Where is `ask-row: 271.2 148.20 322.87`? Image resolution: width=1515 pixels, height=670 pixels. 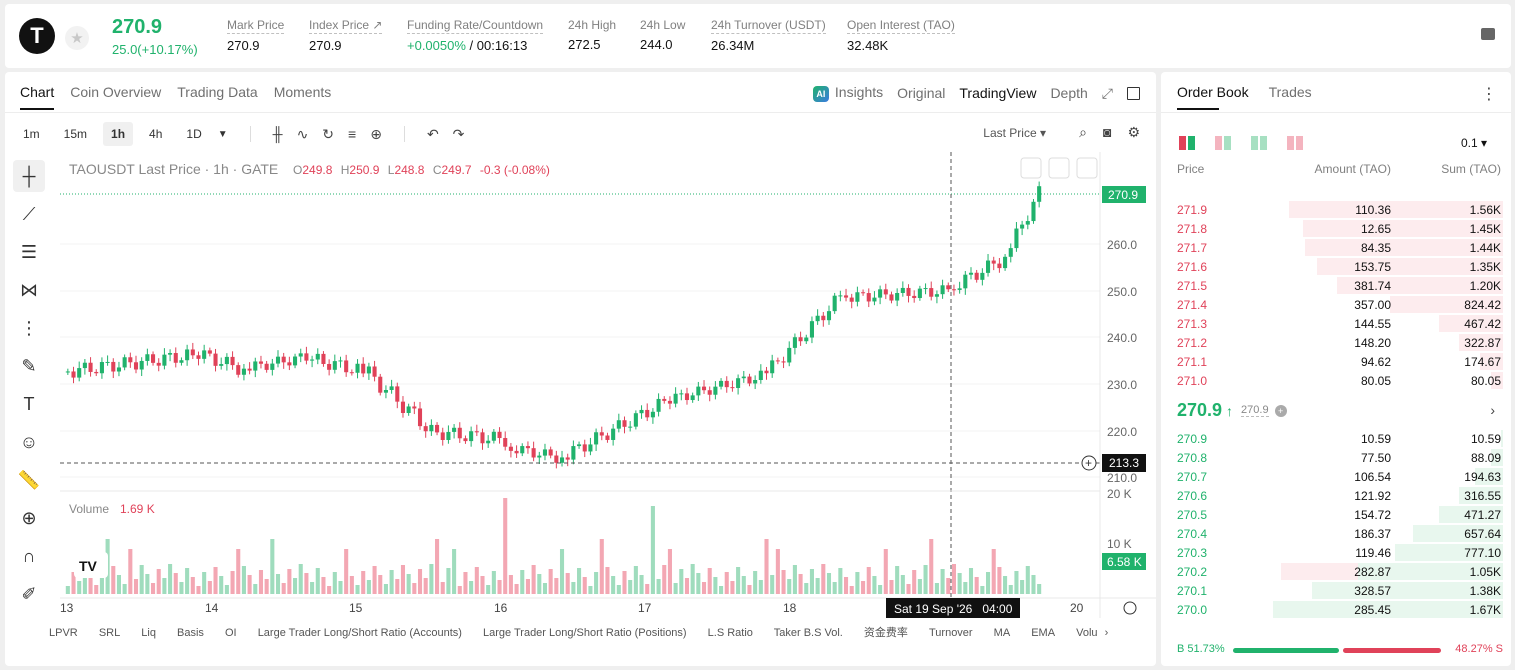 ask-row: 271.2 148.20 322.87 is located at coordinates (1336, 342).